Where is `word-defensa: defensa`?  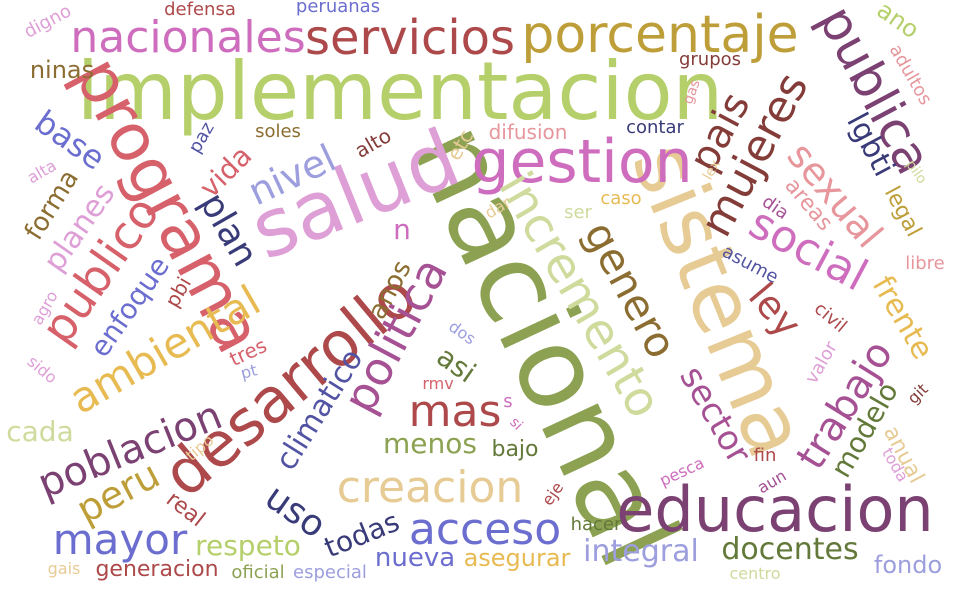
word-defensa: defensa is located at coordinates (200, 10).